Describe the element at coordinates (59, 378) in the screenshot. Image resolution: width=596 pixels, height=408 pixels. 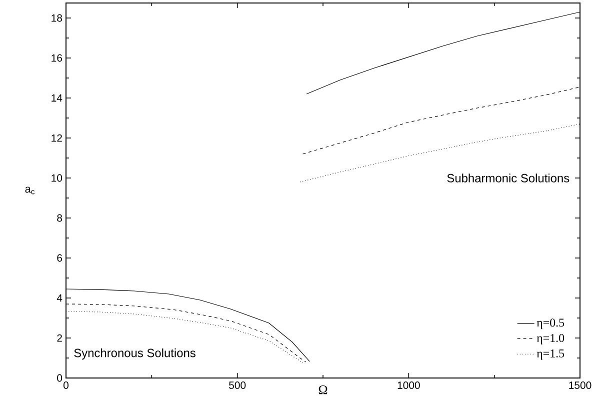
I see `y-tick-label: 0` at that location.